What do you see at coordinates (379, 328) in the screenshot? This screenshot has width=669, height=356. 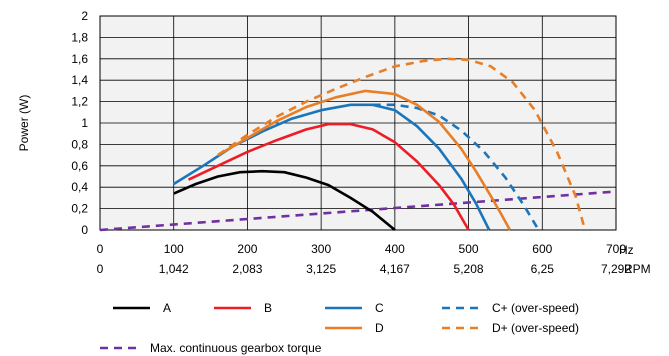 I see `legend-label: D` at bounding box center [379, 328].